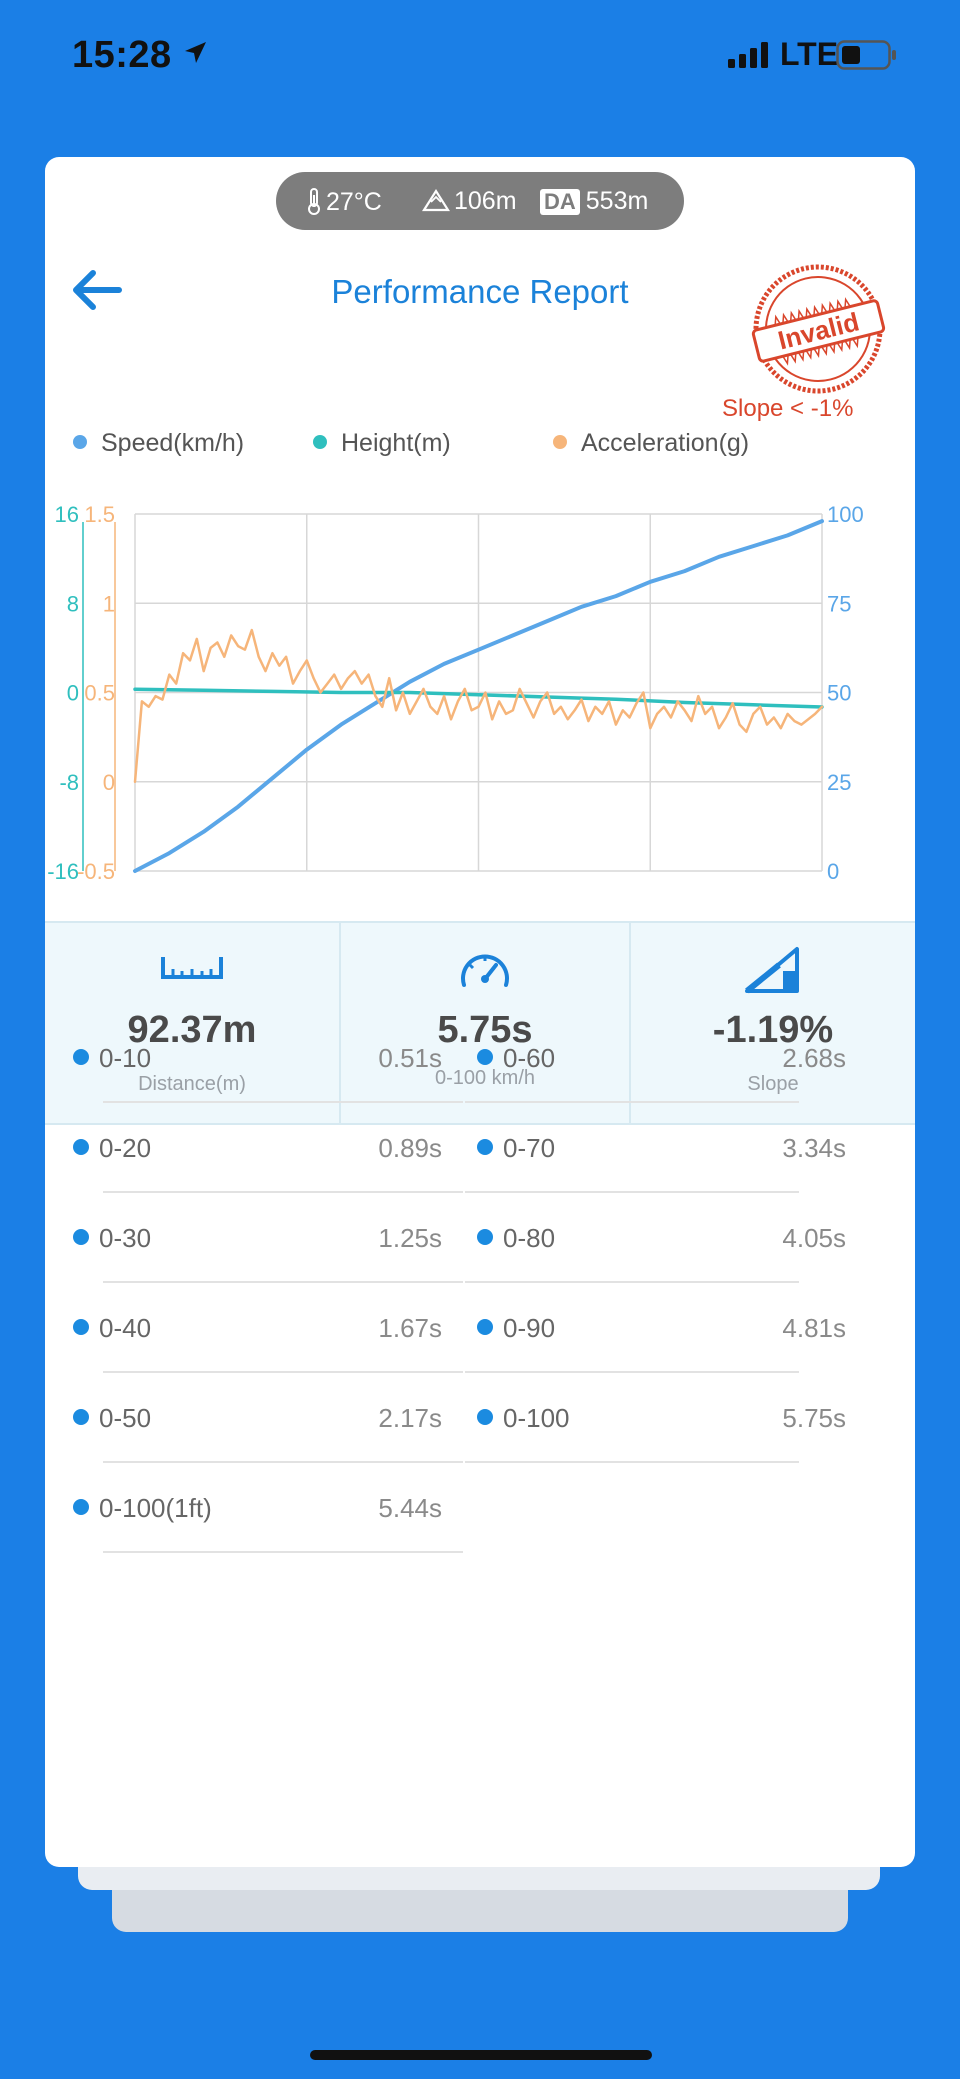 This screenshot has width=960, height=2079. I want to click on speed-tick-label: 75, so click(839, 603).